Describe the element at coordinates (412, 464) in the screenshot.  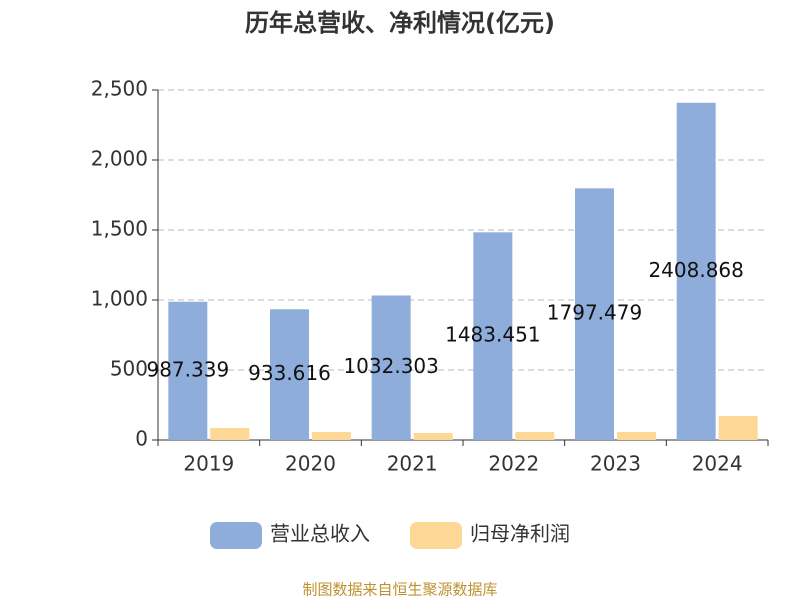
I see `x-tick-label: 2021` at that location.